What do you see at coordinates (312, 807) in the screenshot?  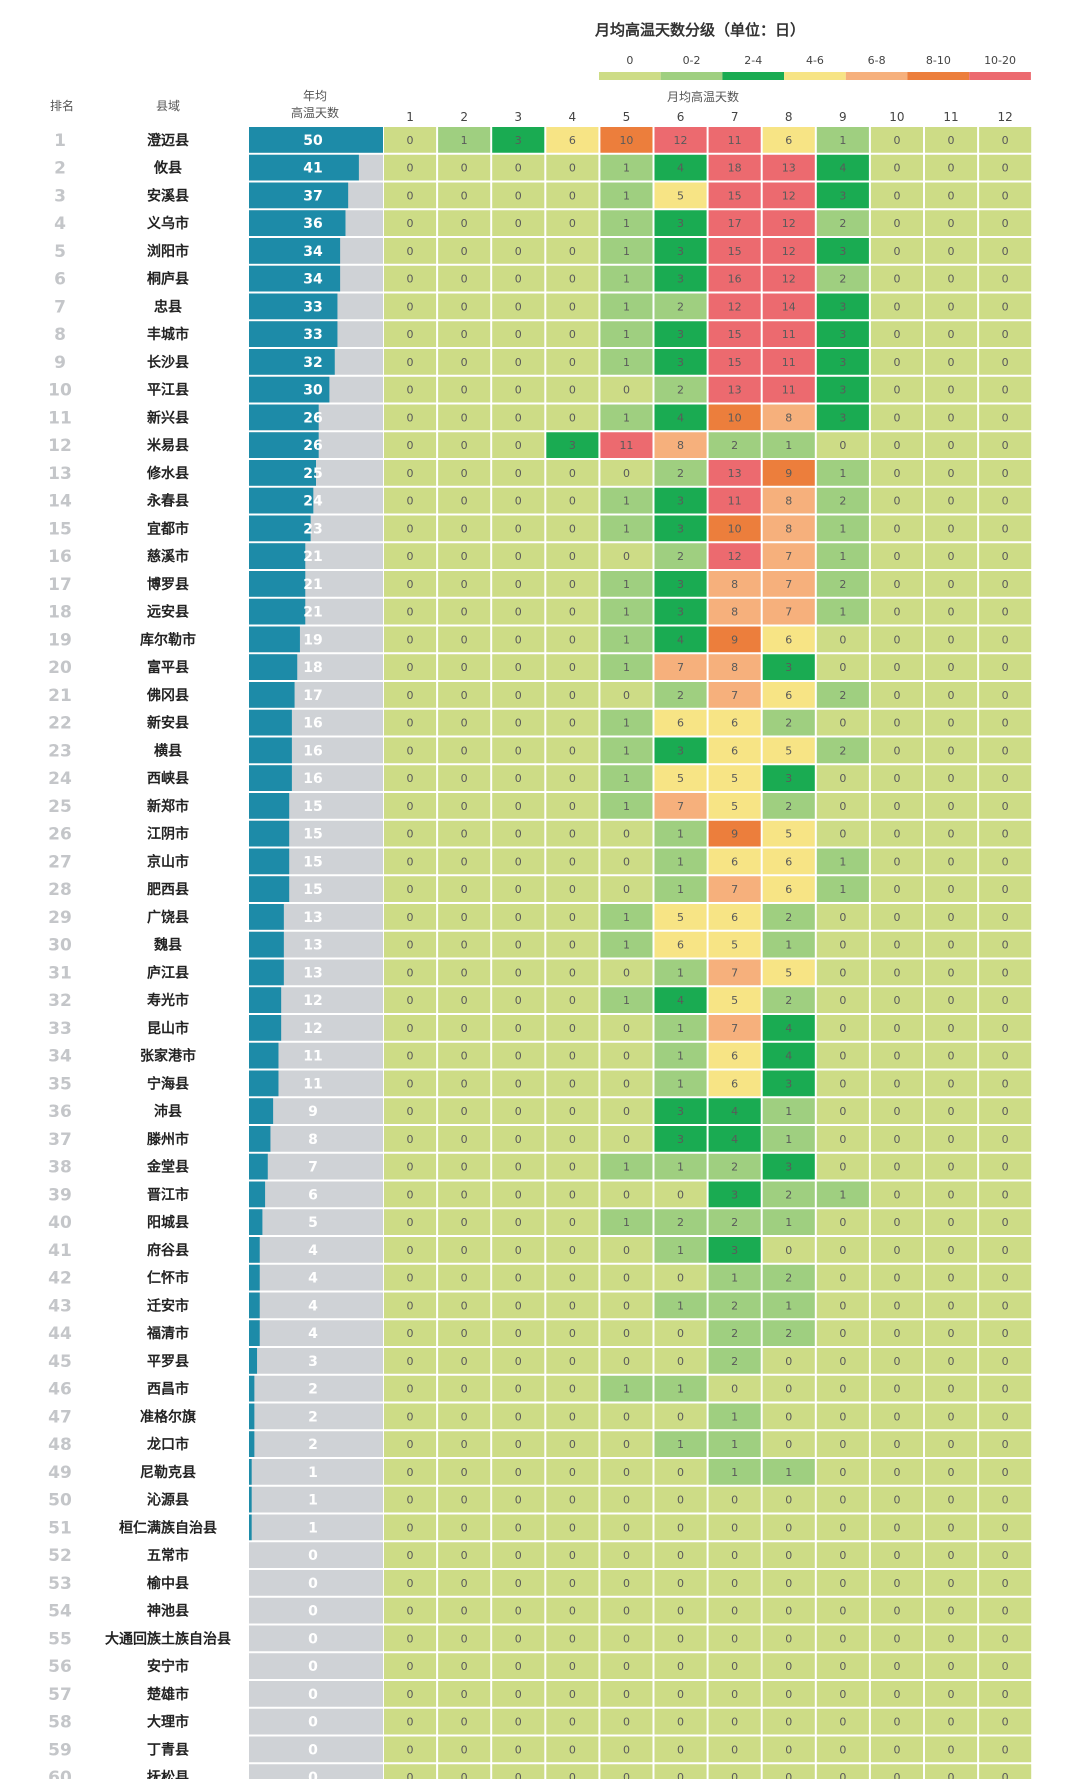 I see `annual-value: 15` at bounding box center [312, 807].